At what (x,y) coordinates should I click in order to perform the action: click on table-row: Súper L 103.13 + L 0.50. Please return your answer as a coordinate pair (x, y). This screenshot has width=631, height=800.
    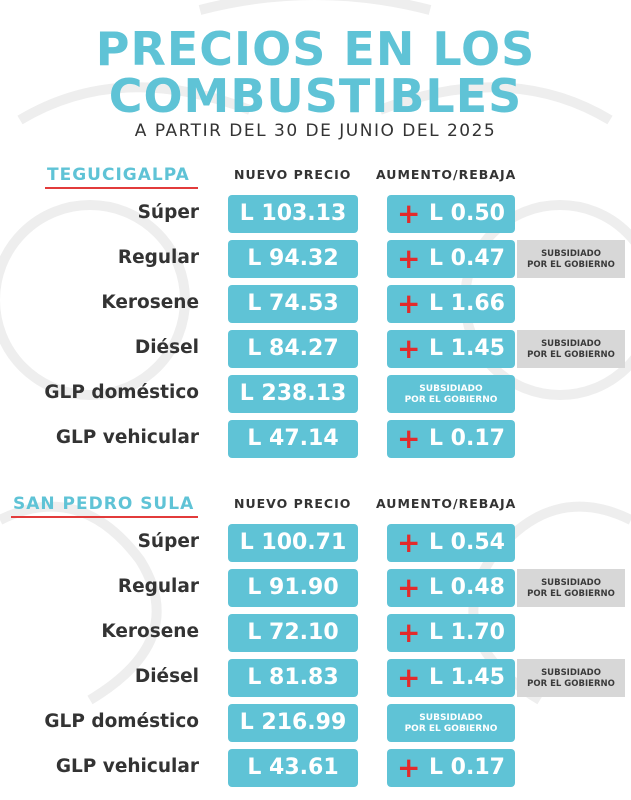
    Looking at the image, I should click on (315, 214).